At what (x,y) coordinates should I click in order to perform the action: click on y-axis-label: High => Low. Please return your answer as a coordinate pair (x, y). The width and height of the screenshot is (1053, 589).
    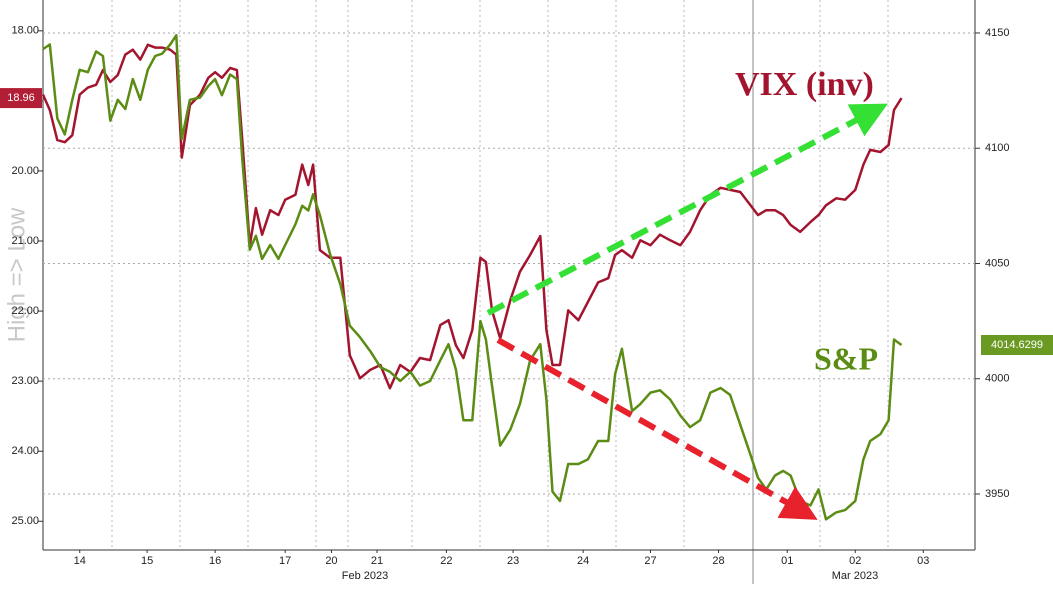
    Looking at the image, I should click on (16, 274).